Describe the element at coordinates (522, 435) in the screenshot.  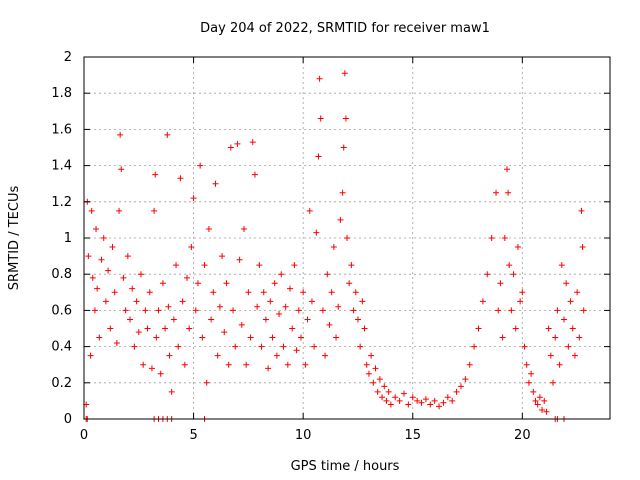
I see `x-tick-label: 20` at that location.